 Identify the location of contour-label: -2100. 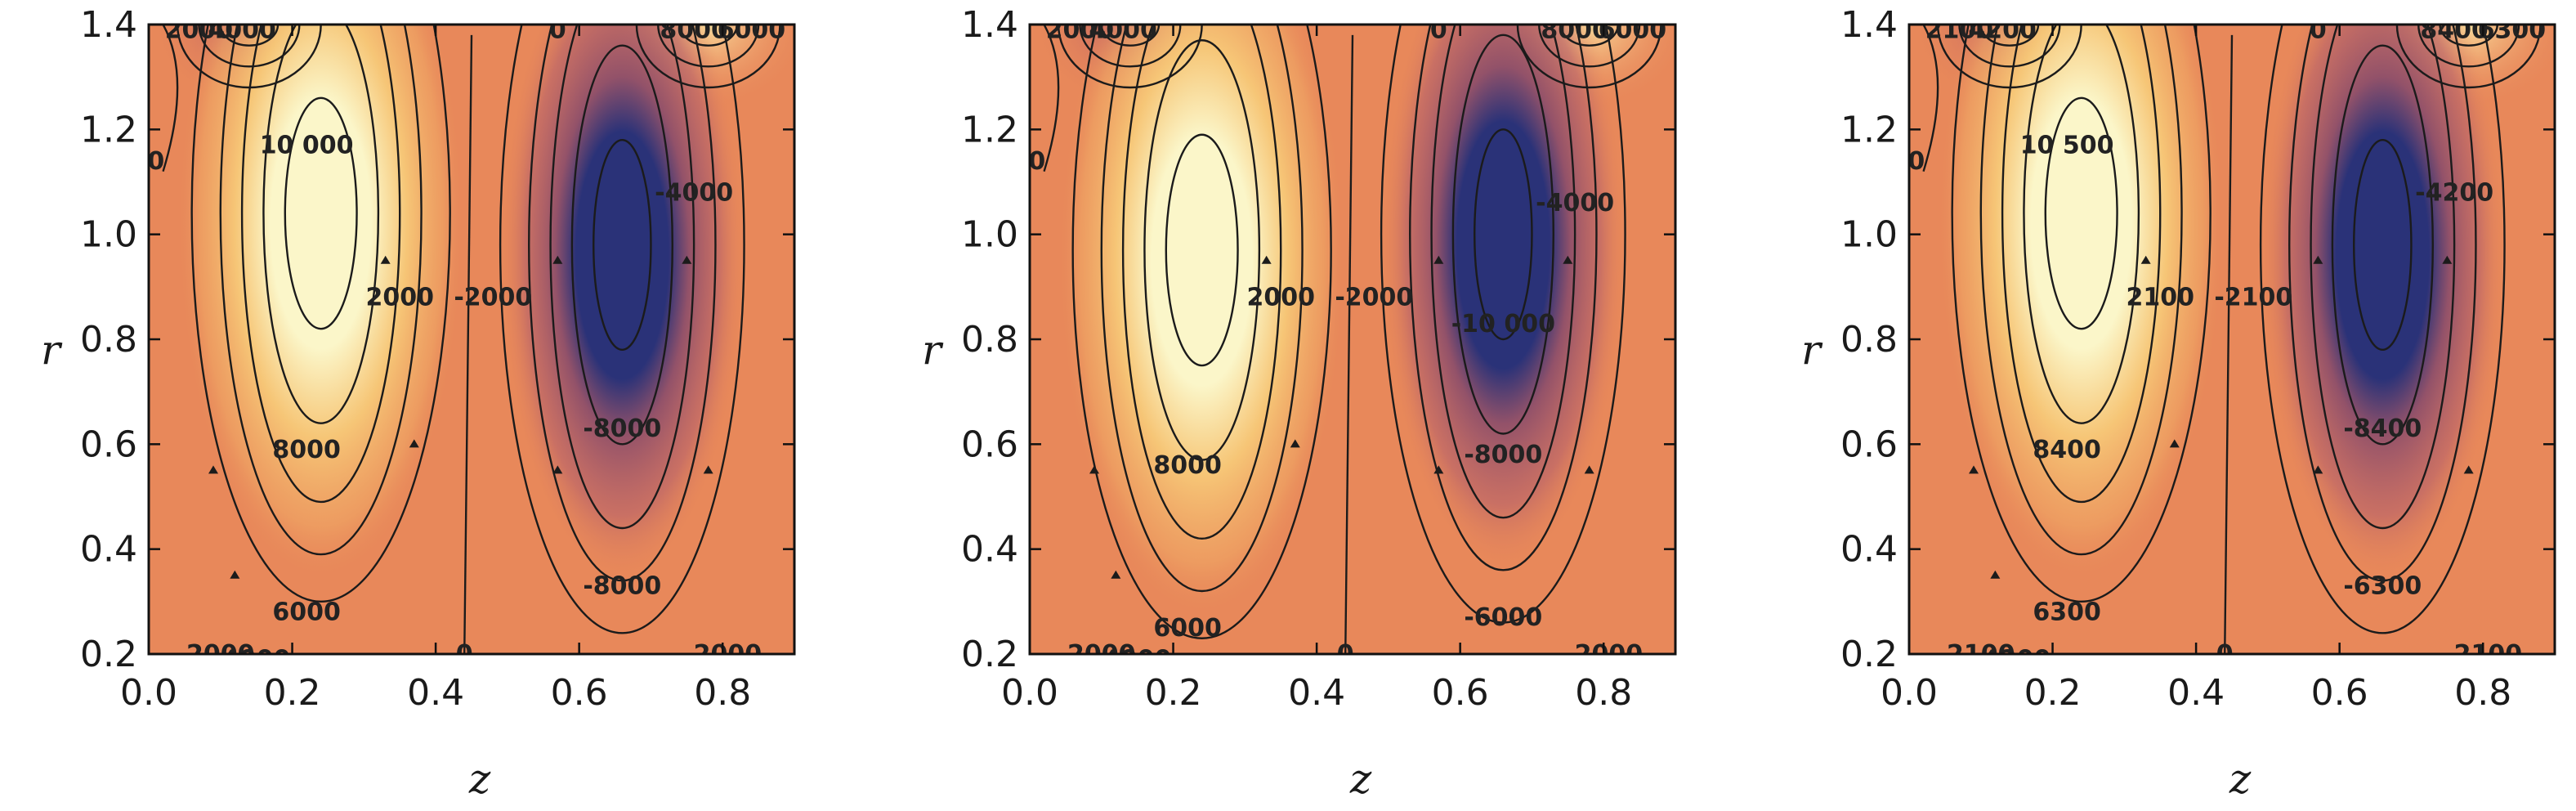
(2253, 298).